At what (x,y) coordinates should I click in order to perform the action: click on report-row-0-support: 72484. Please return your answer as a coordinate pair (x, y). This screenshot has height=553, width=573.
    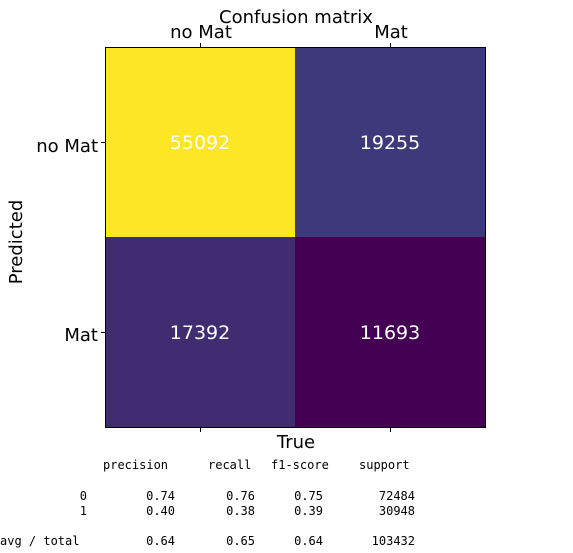
    Looking at the image, I should click on (396, 496).